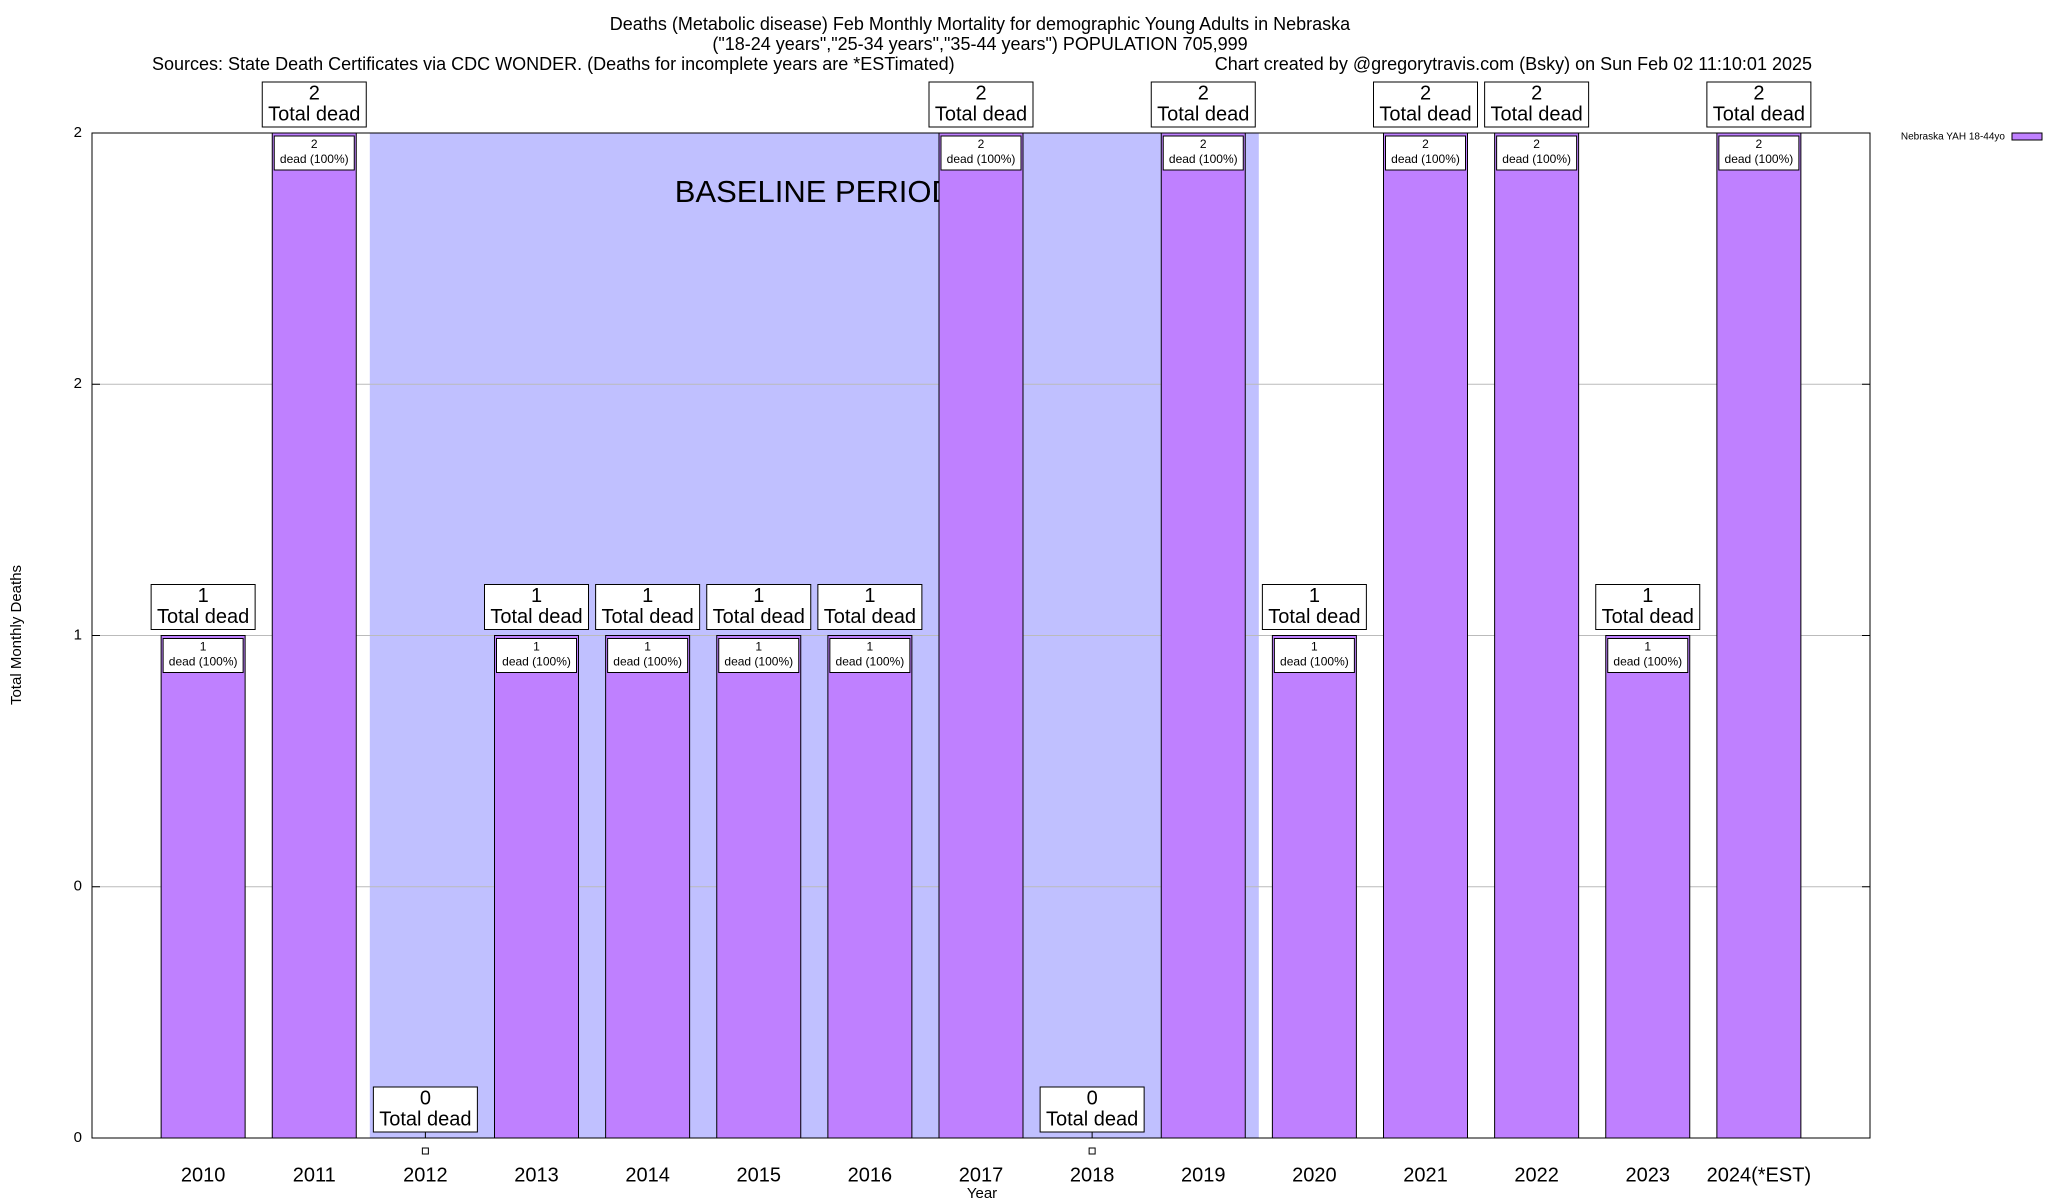 The image size is (2048, 1200). Describe the element at coordinates (16, 635) in the screenshot. I see `y-axis-label: Total Monthly Deaths` at that location.